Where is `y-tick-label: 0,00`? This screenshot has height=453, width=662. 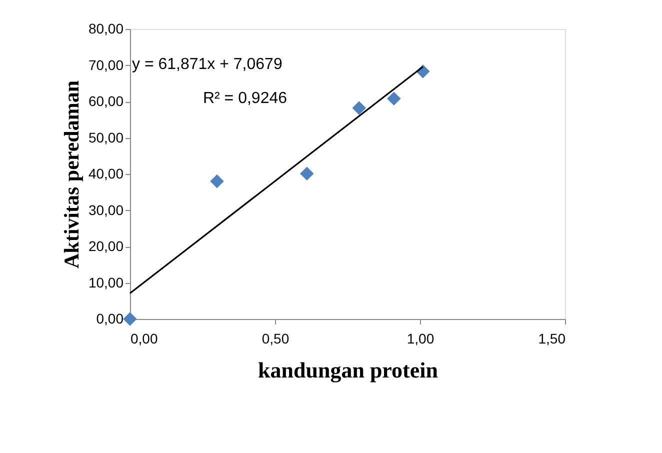 y-tick-label: 0,00 is located at coordinates (110, 318).